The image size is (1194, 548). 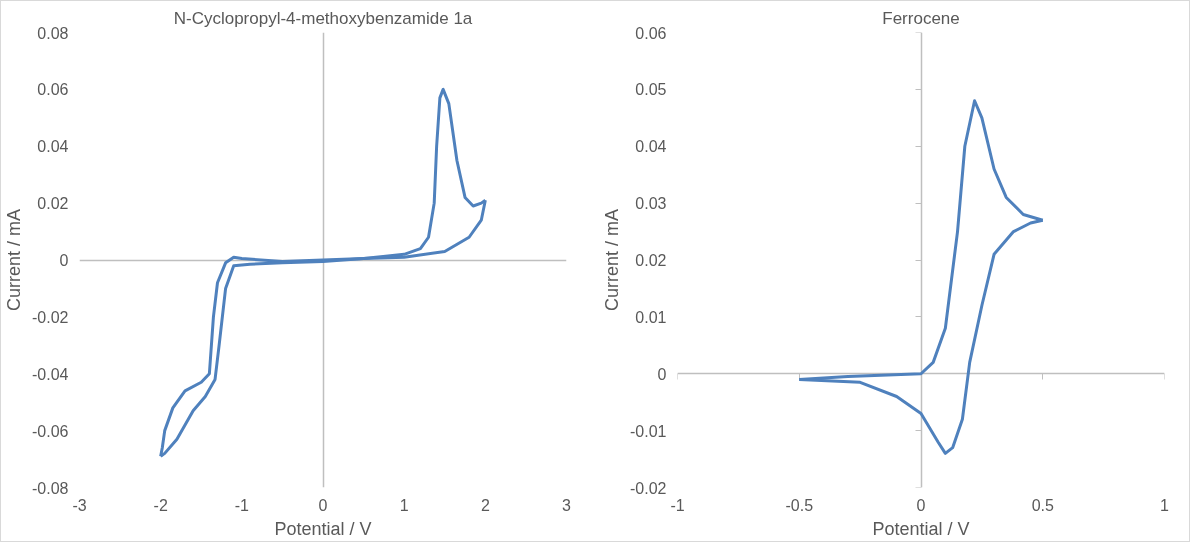 What do you see at coordinates (53, 33) in the screenshot?
I see `y-tick-label: 0.08` at bounding box center [53, 33].